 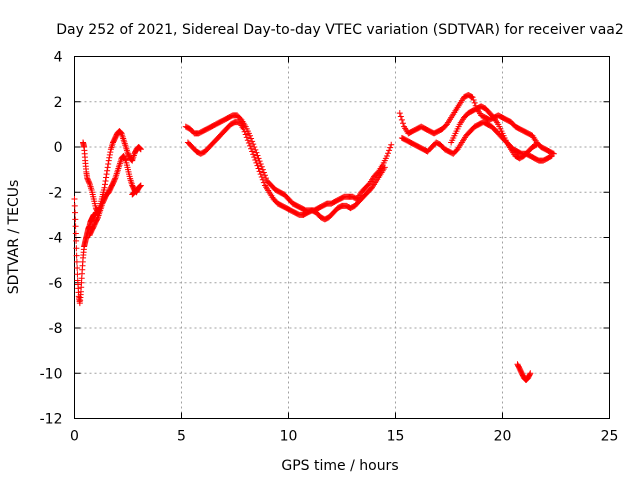 What do you see at coordinates (181, 437) in the screenshot?
I see `x-tick-label: 5` at bounding box center [181, 437].